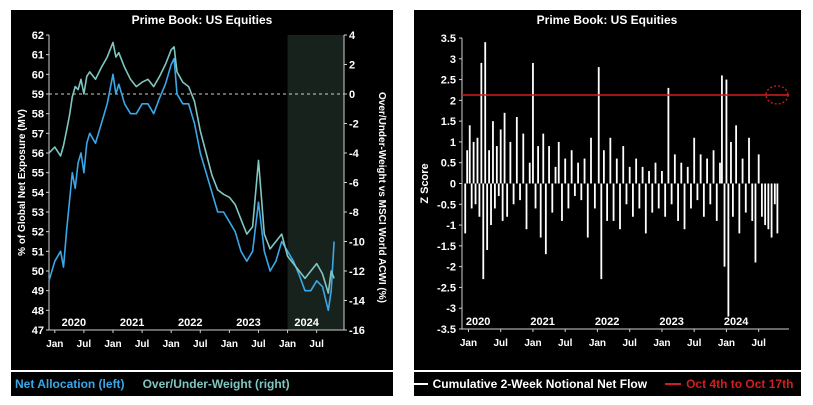 The width and height of the screenshot is (813, 405). Describe the element at coordinates (74, 323) in the screenshot. I see `left-year-label: 2020` at that location.